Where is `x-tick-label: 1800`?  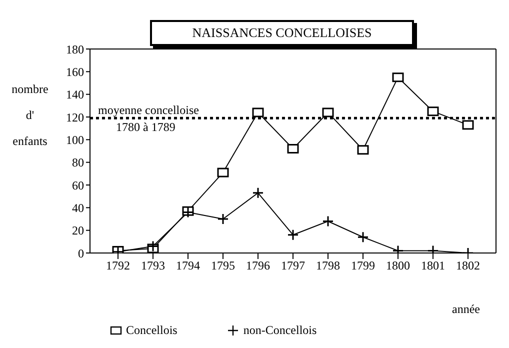
x-tick-label: 1800 is located at coordinates (398, 265).